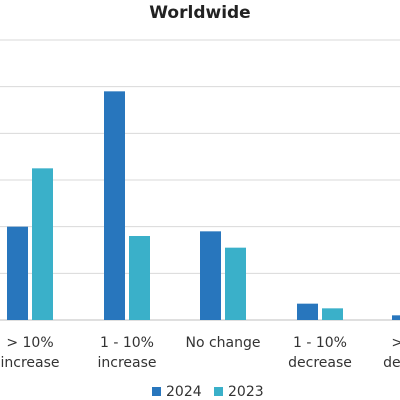 The height and width of the screenshot is (400, 400). I want to click on legend-swatch-2024, so click(156, 391).